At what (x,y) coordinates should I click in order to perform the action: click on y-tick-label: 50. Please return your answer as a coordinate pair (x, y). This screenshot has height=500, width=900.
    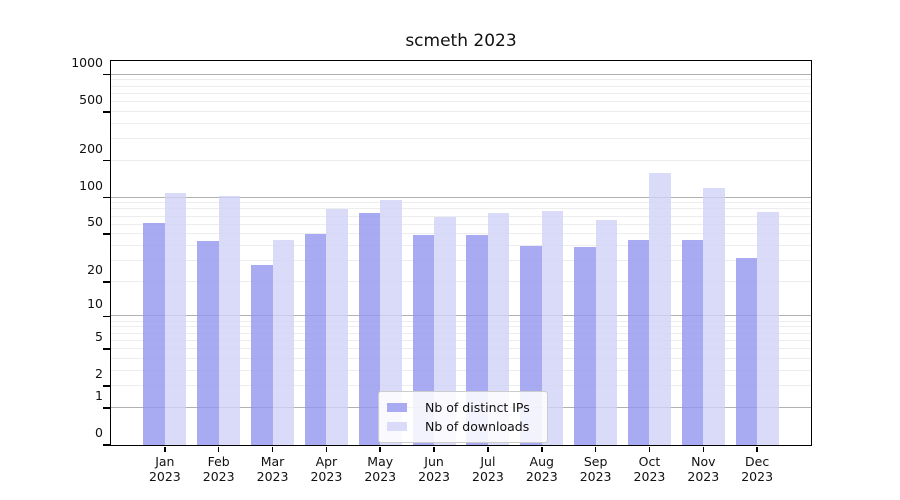
    Looking at the image, I should click on (95, 222).